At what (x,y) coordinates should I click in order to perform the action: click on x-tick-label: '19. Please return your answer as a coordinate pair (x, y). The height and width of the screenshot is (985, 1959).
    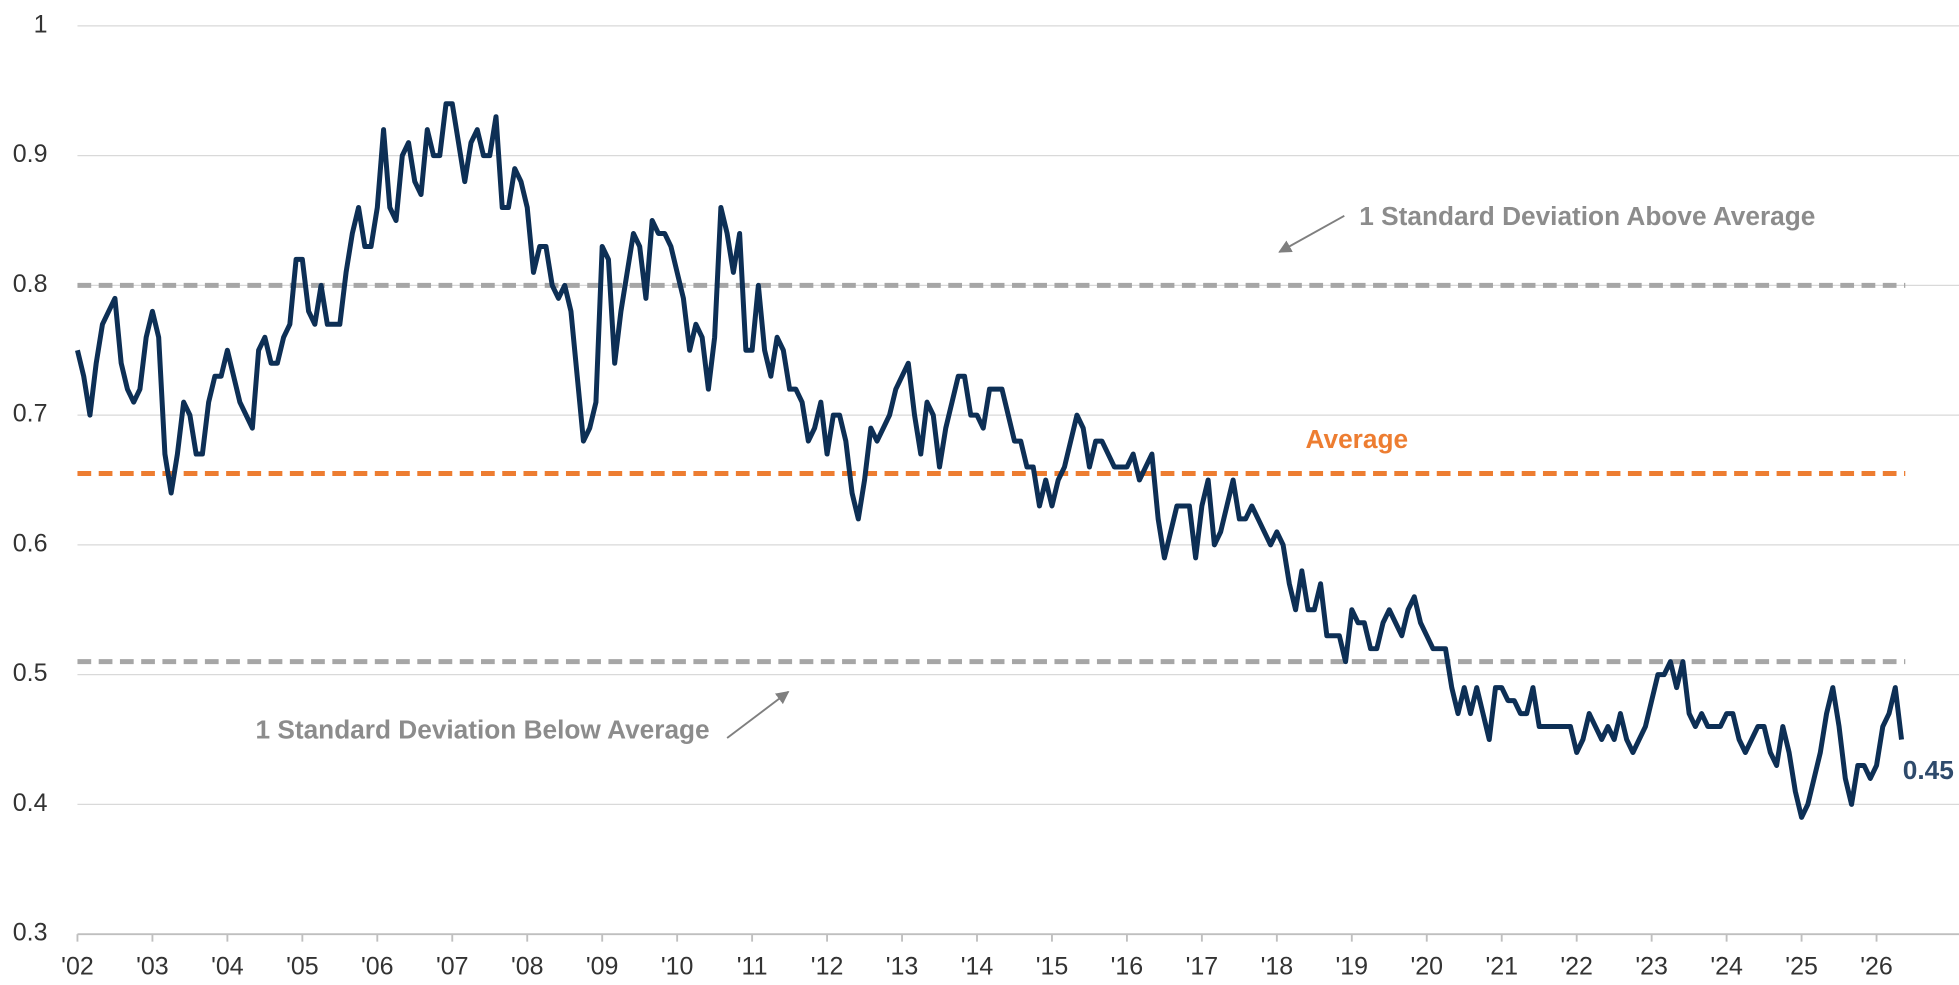
    Looking at the image, I should click on (1352, 966).